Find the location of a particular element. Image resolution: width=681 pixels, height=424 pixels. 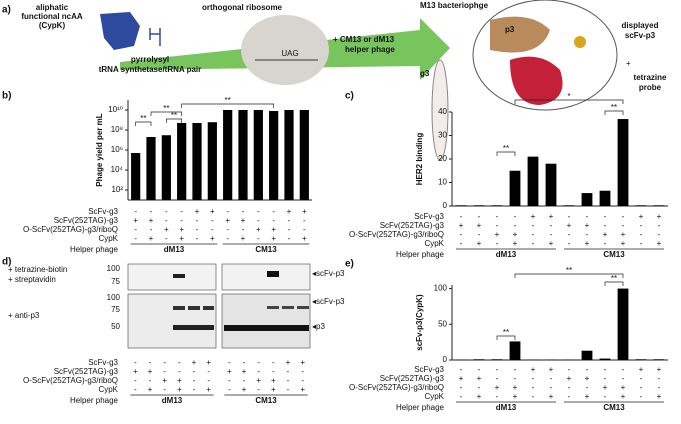

significance-label: ** is located at coordinates (614, 278).